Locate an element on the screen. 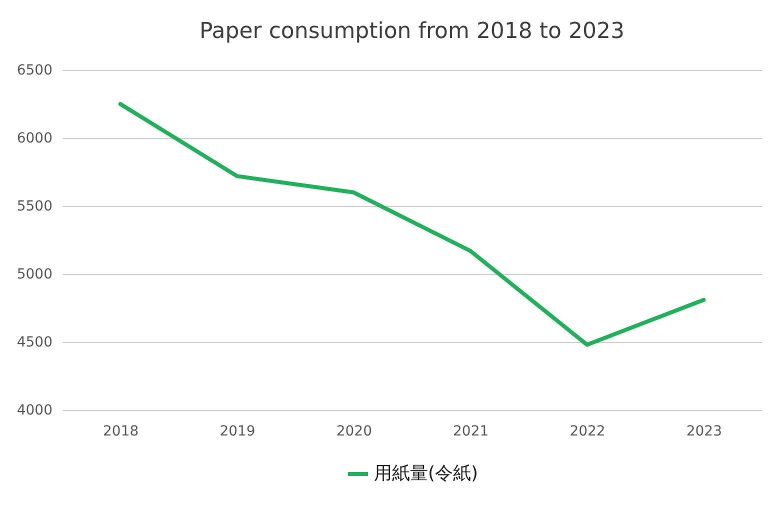 The height and width of the screenshot is (510, 784). y-tick-label: 4000 is located at coordinates (34, 410).